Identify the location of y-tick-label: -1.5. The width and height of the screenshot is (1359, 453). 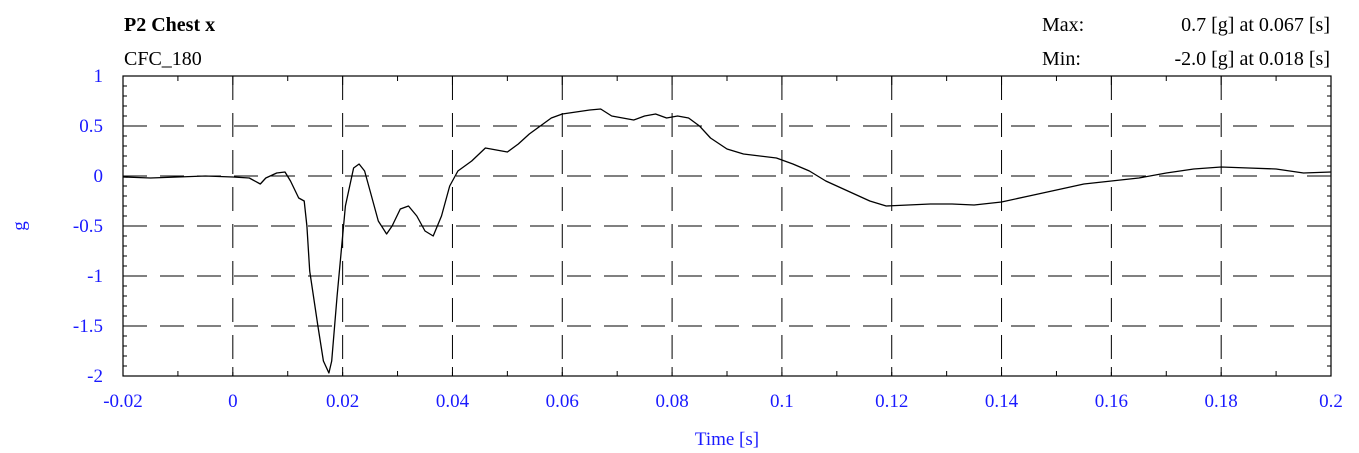
(88, 326).